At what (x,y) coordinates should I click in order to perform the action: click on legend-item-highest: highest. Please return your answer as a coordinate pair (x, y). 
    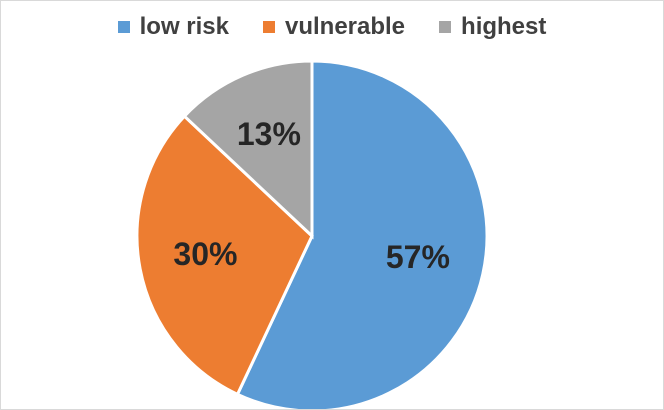
    Looking at the image, I should click on (492, 27).